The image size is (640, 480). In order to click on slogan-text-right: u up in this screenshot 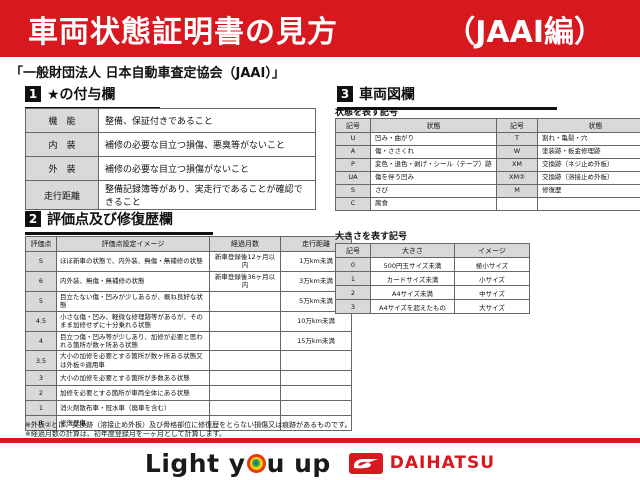, I will do `click(298, 463)`.